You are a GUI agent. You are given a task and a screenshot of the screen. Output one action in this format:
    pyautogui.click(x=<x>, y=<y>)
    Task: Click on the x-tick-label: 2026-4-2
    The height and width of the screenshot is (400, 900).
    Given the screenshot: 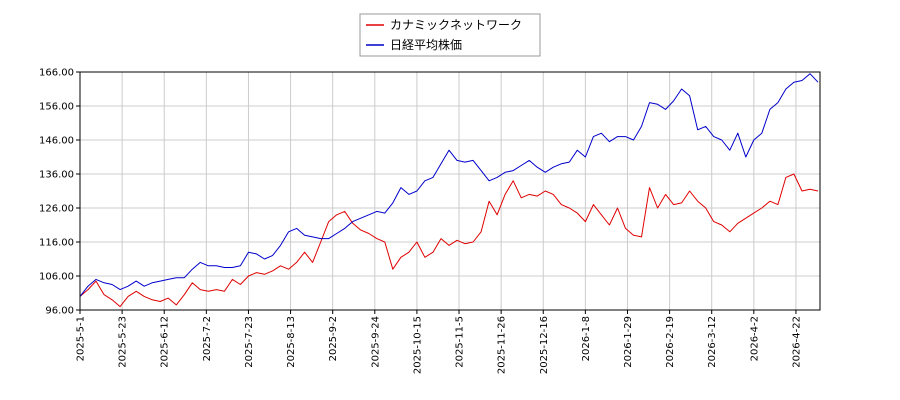 What is the action you would take?
    pyautogui.click(x=754, y=338)
    